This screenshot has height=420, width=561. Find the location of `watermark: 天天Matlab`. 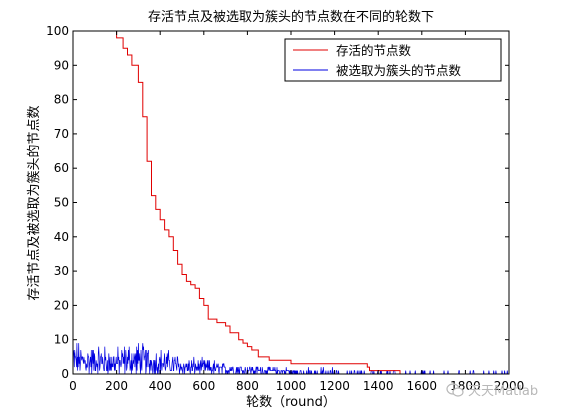

watermark: 天天Matlab is located at coordinates (492, 389).